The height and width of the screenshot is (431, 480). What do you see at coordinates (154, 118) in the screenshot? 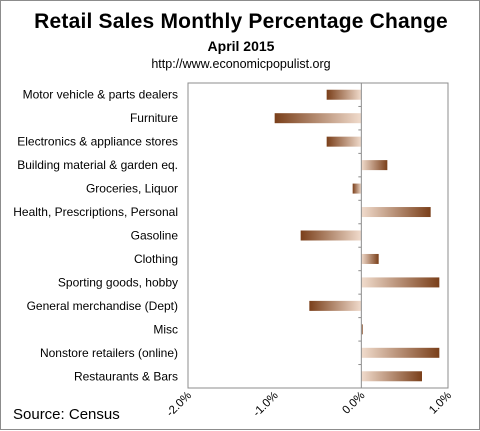
I see `category-label: Furniture` at bounding box center [154, 118].